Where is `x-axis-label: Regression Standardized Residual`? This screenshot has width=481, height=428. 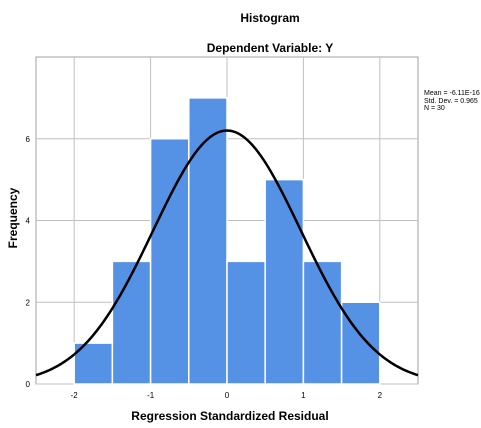 x-axis-label: Regression Standardized Residual is located at coordinates (230, 416).